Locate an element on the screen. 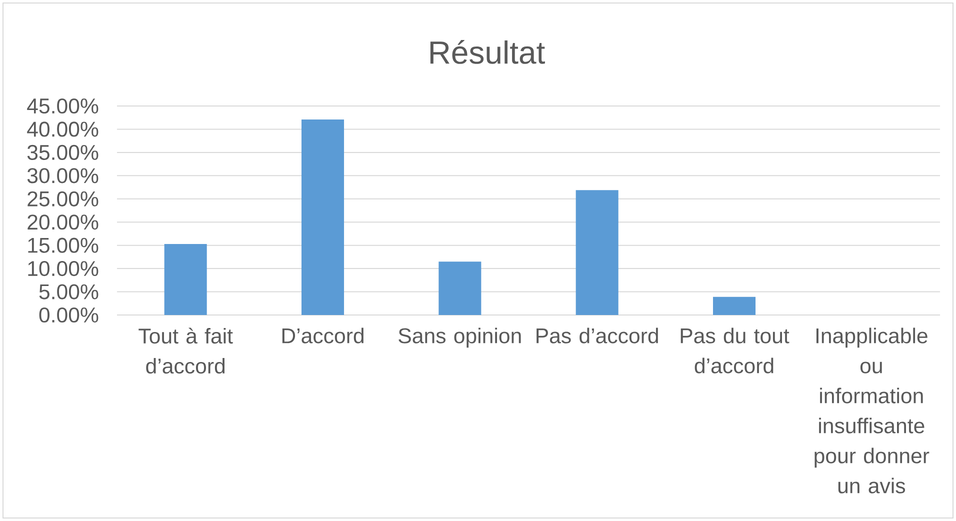 The image size is (956, 521). x-tick-label: Tout à fait d’accord is located at coordinates (185, 351).